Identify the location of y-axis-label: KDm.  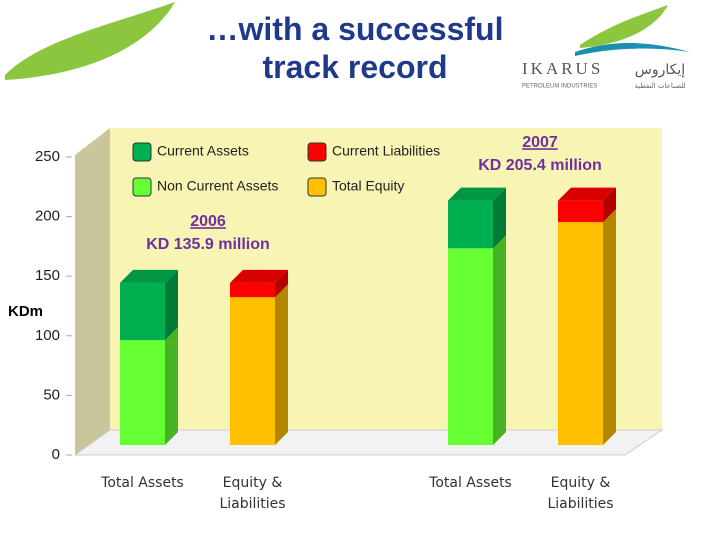
(25, 311).